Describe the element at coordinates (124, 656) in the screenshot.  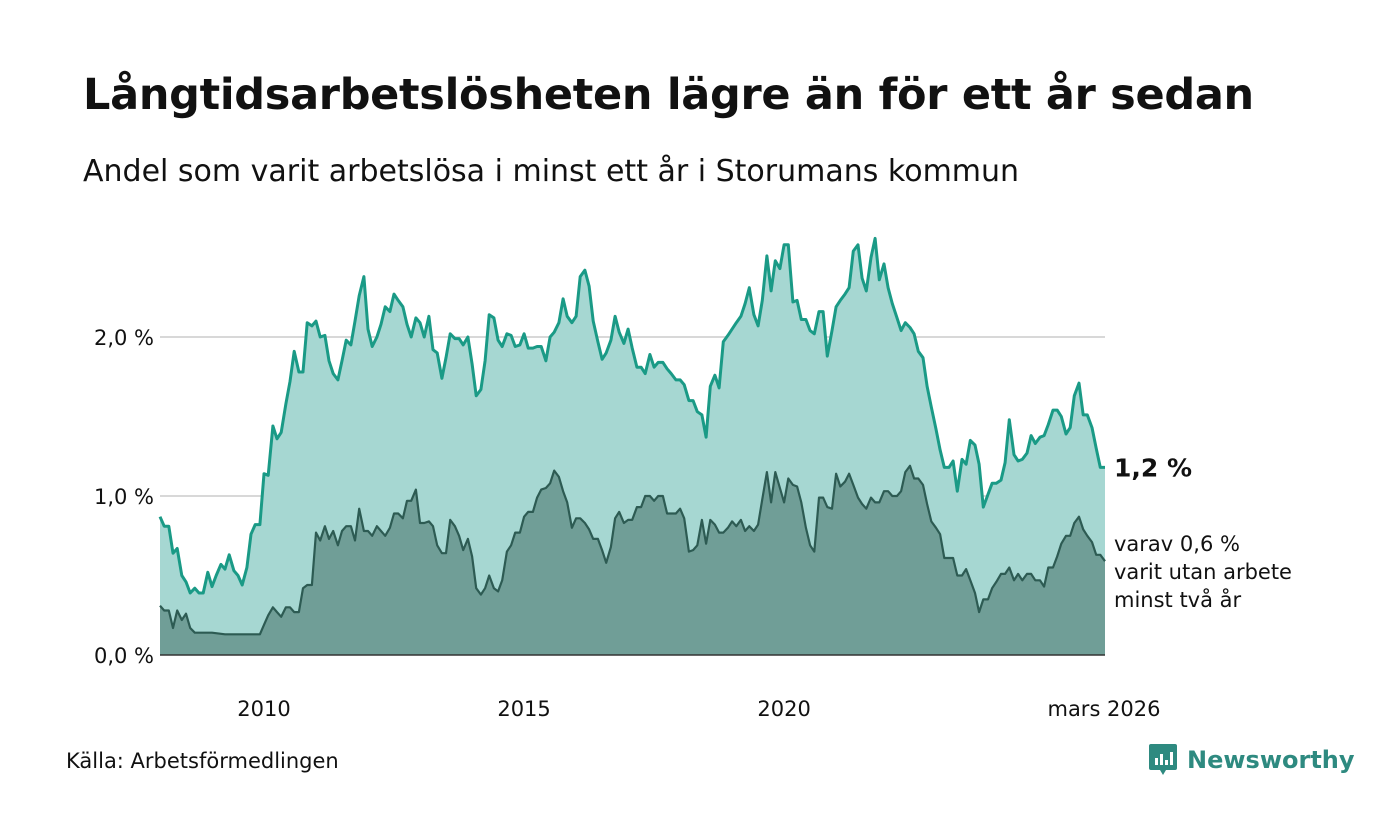
I see `y-tick-label: 0,0 %` at that location.